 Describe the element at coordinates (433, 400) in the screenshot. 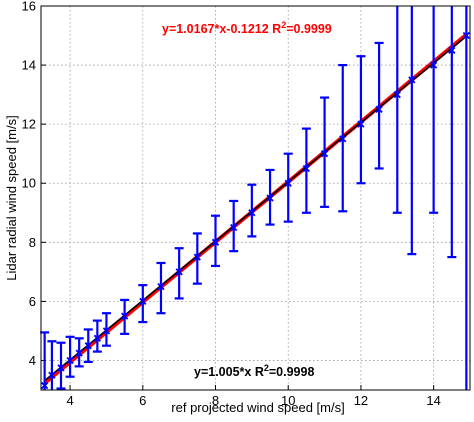

I see `x-tick-label: 14` at that location.